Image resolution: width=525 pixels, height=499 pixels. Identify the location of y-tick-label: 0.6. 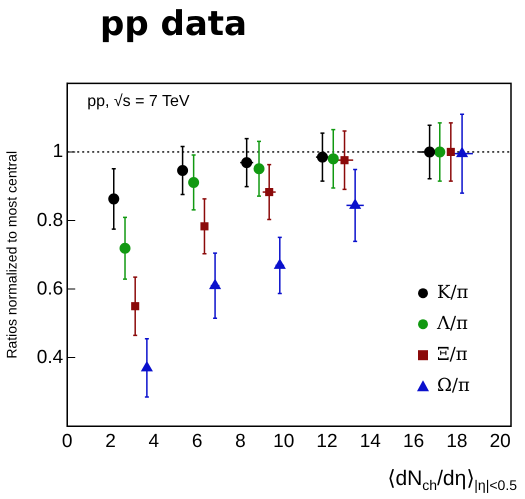
(50, 289).